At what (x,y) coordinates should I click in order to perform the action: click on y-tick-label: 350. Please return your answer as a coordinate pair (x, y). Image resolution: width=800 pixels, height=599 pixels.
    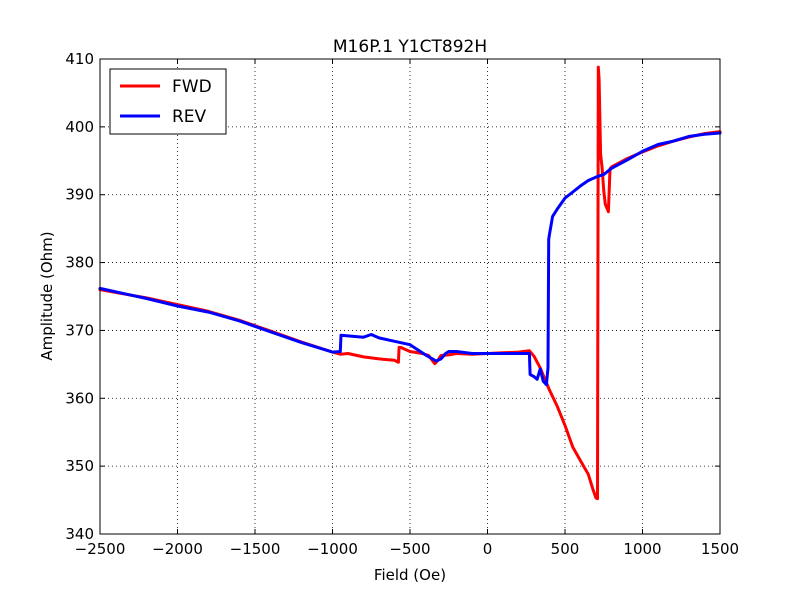
    Looking at the image, I should click on (79, 466).